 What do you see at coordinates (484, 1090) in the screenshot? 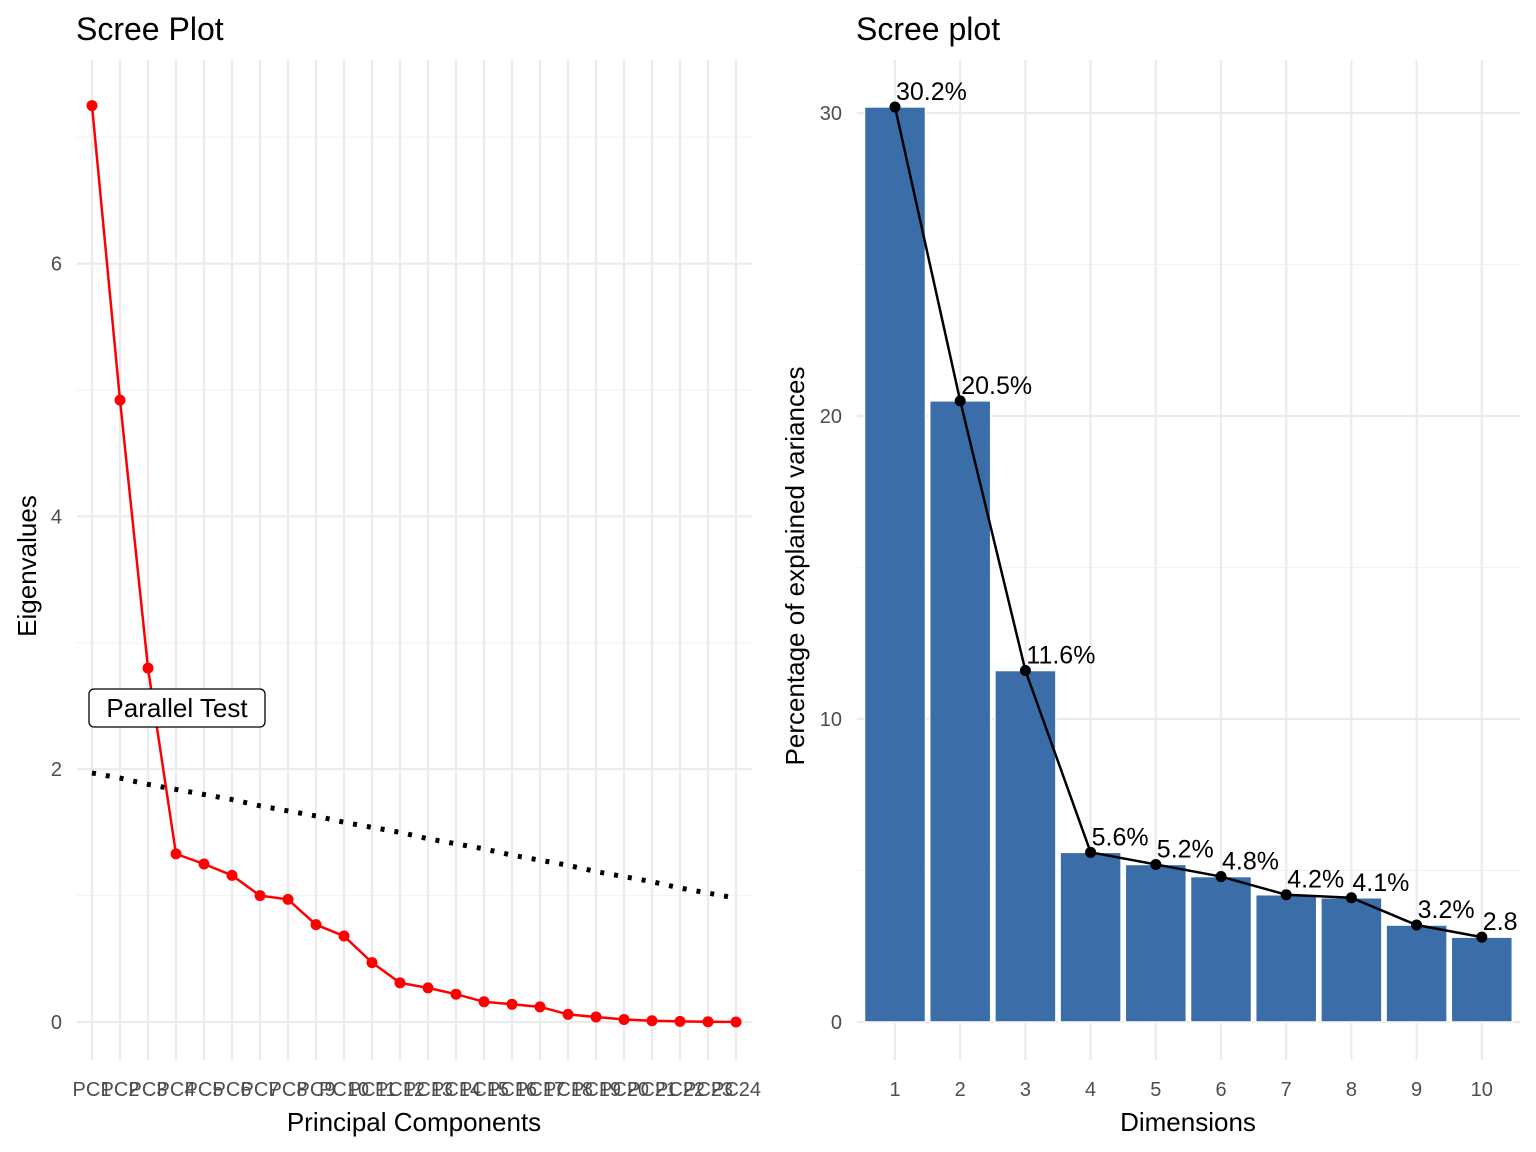
I see `left-x-tick-label: PC15` at bounding box center [484, 1090].